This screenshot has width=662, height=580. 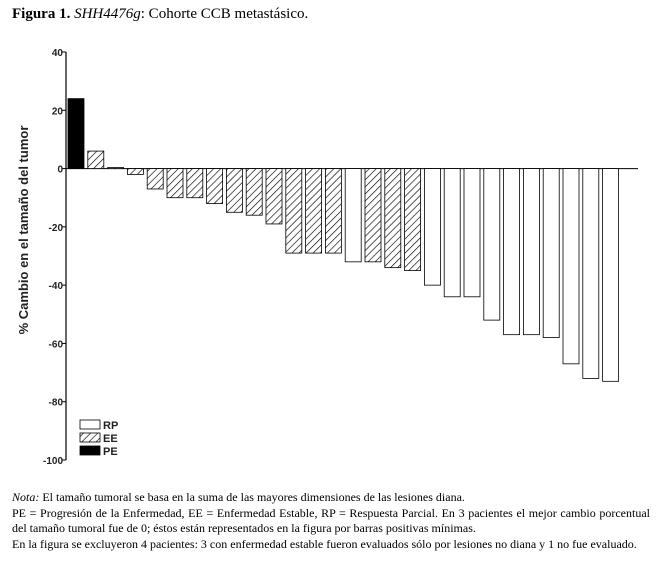 I want to click on legend-label-ee: EE, so click(x=110, y=439).